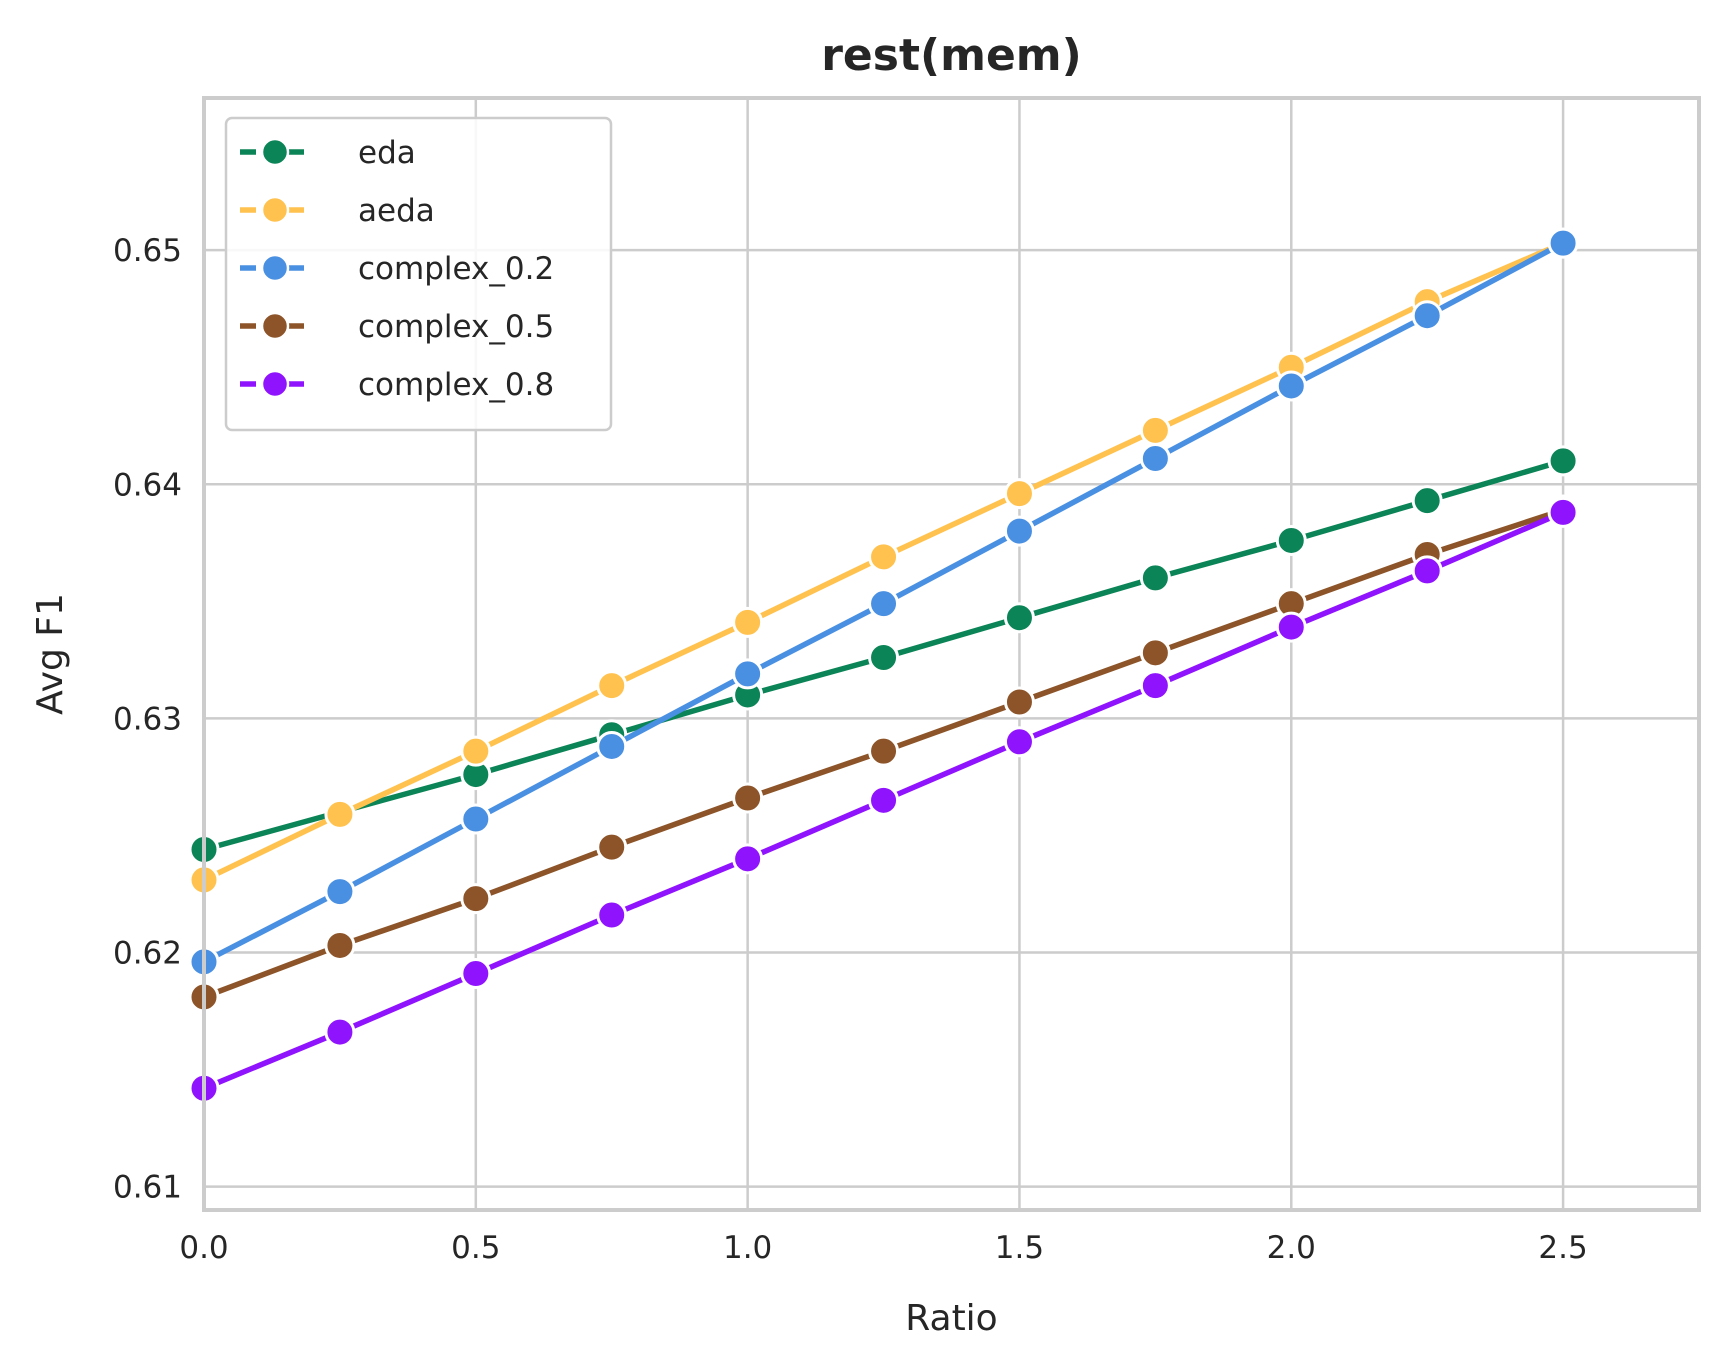 The height and width of the screenshot is (1366, 1721). What do you see at coordinates (147, 251) in the screenshot?
I see `y-tick-label: 0.65` at bounding box center [147, 251].